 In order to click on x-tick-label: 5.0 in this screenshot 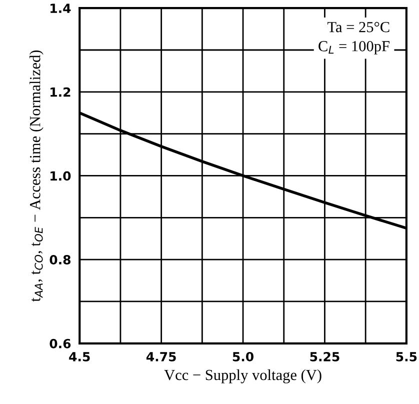, I will do `click(243, 357)`.